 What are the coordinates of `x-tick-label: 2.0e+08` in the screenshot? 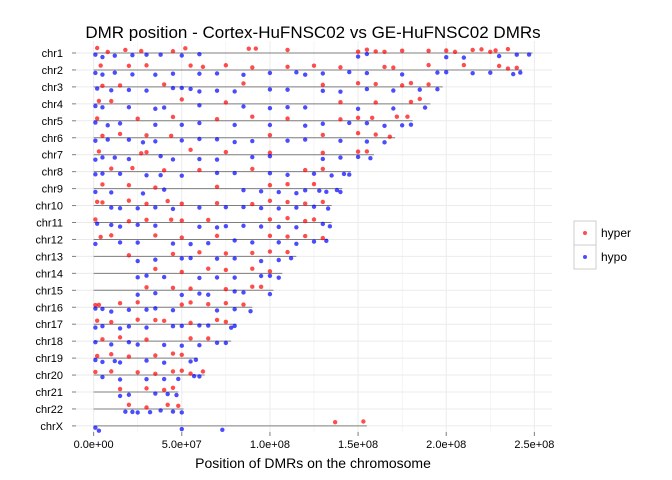 It's located at (446, 445).